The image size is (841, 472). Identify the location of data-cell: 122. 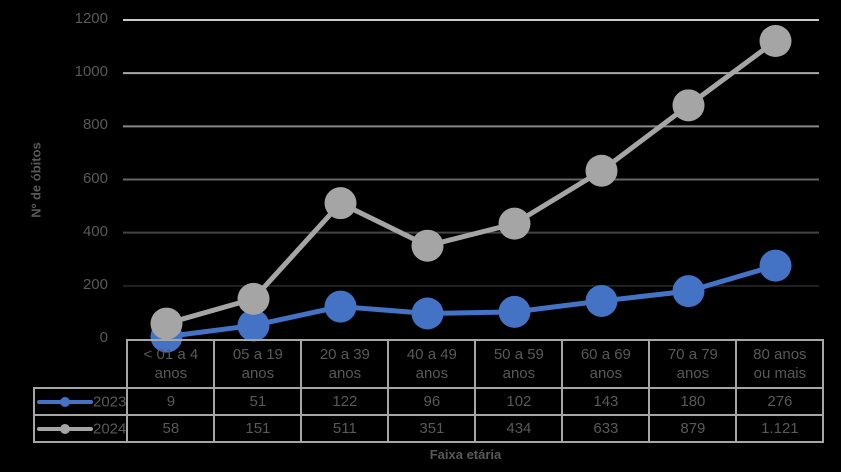
(345, 401).